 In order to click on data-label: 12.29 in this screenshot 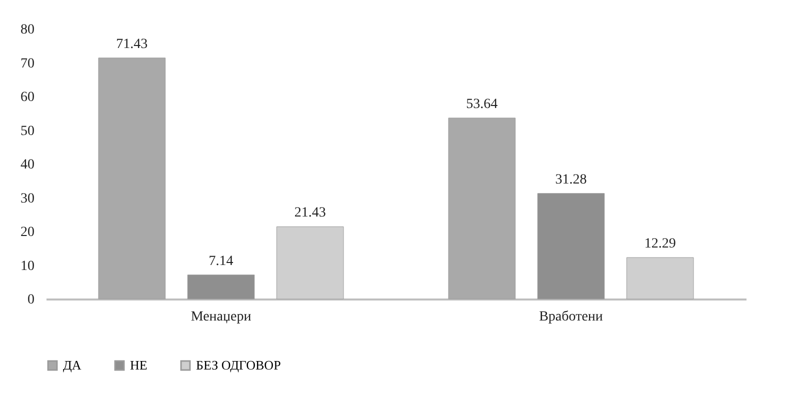, I will do `click(660, 244)`.